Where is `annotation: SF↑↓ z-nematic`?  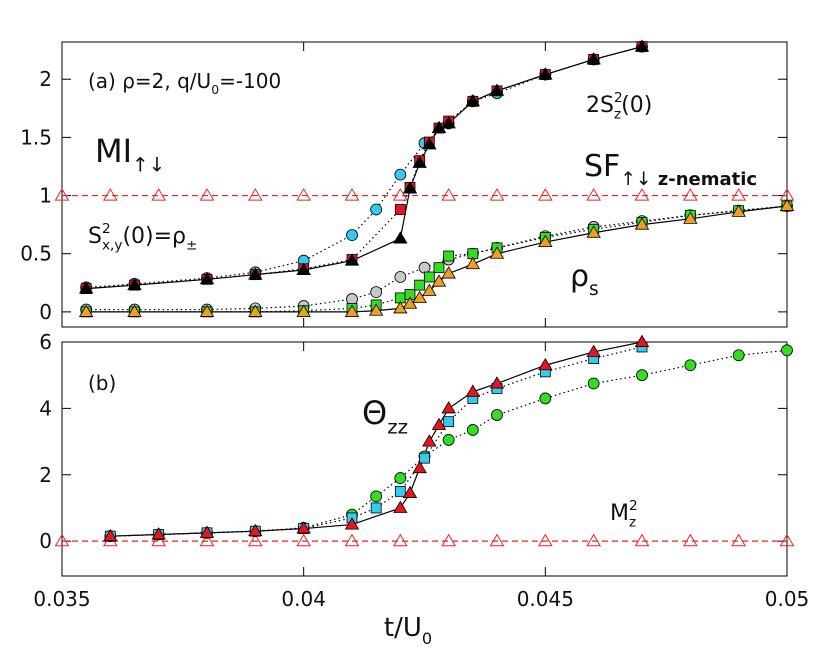 annotation: SF↑↓ z-nematic is located at coordinates (670, 169).